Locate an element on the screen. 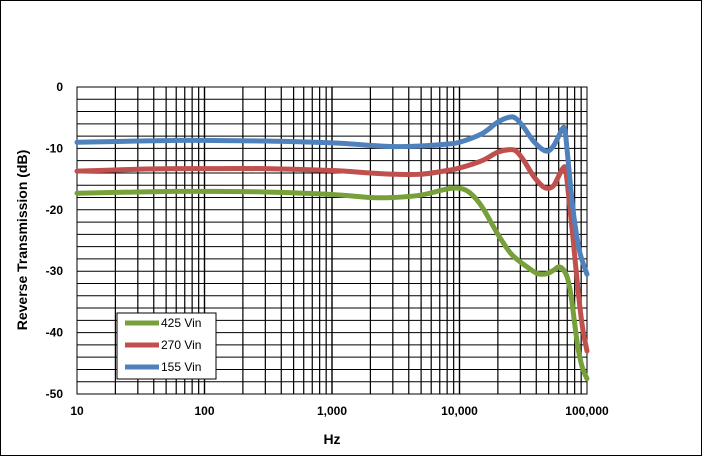 This screenshot has height=457, width=702. y-tick-label: -20 is located at coordinates (55, 210).